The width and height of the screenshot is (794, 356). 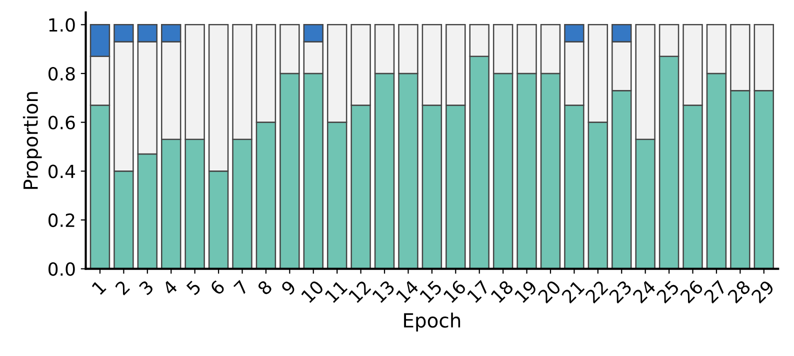 What do you see at coordinates (32, 140) in the screenshot?
I see `y-axis-title: Proportion` at bounding box center [32, 140].